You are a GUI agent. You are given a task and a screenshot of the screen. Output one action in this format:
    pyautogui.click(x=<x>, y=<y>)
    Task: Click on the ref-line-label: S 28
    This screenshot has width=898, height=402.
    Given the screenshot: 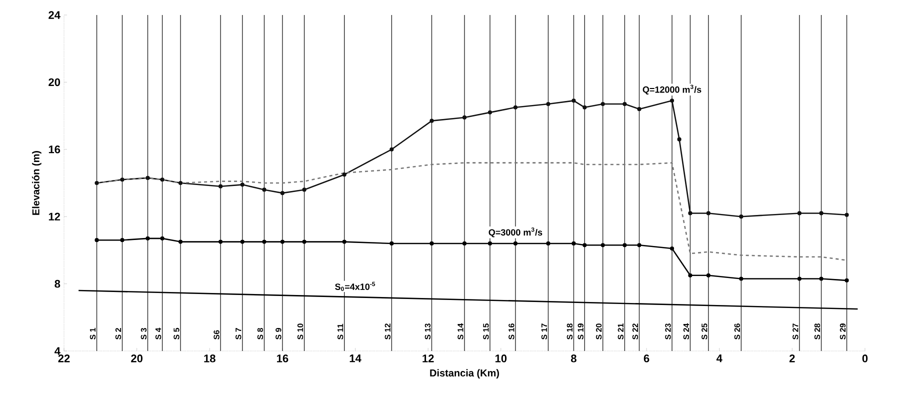 What is the action you would take?
    pyautogui.click(x=817, y=332)
    